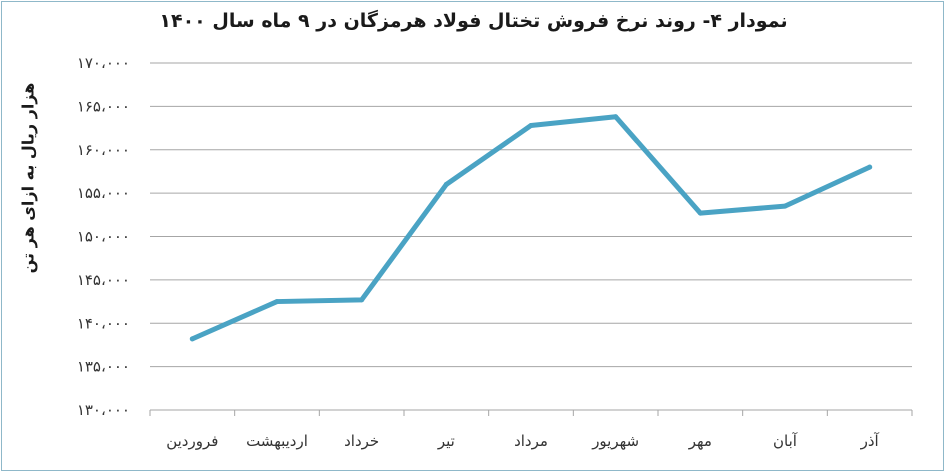  Describe the element at coordinates (103, 323) in the screenshot. I see `y-tick-label: ۱۴۰،۰۰۰` at that location.